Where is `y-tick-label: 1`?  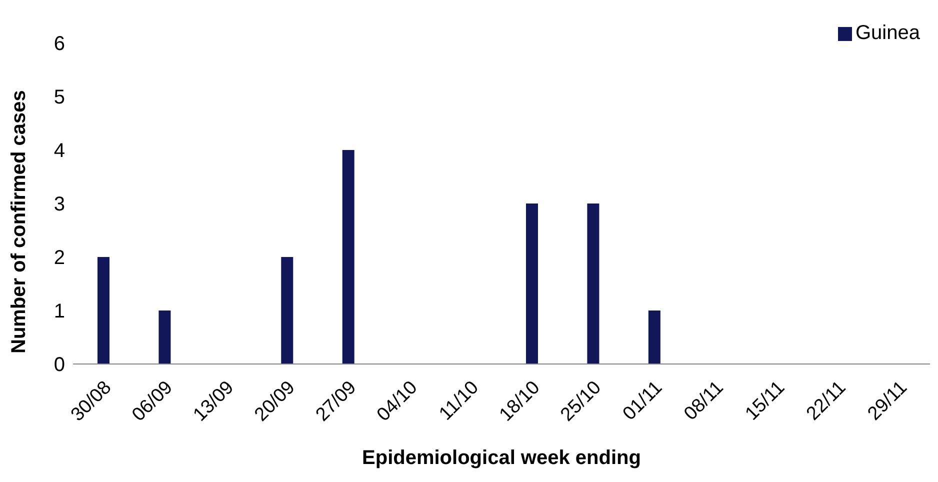
y-tick-label: 1 is located at coordinates (59, 311).